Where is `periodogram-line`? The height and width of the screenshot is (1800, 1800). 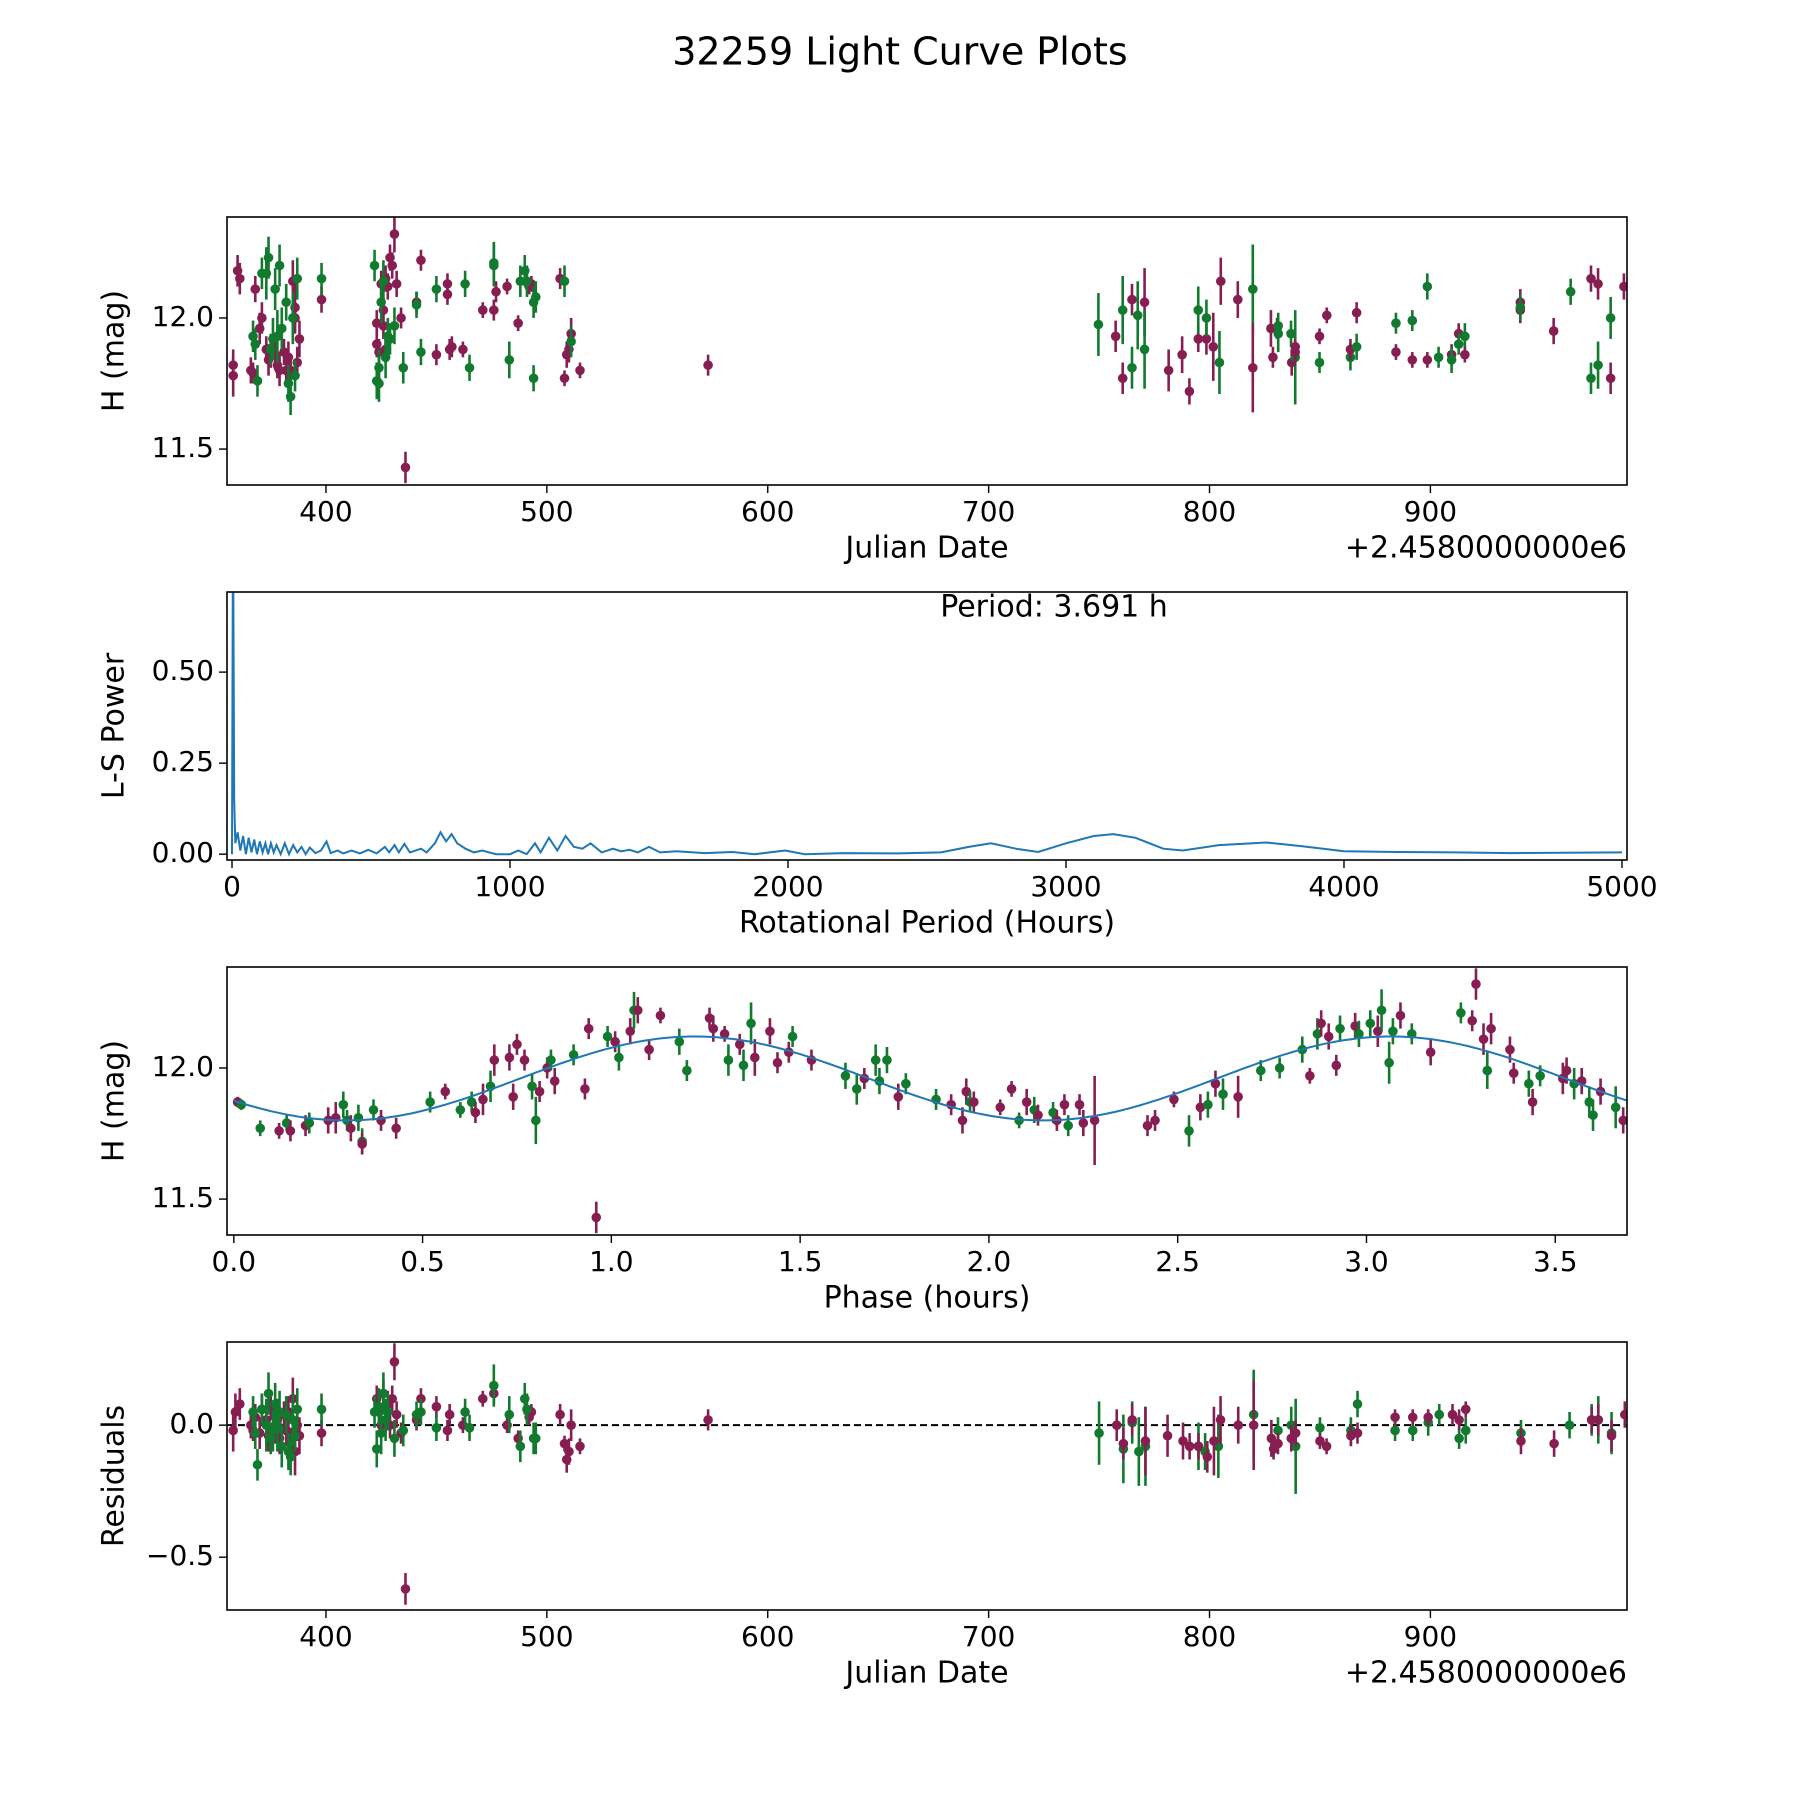 periodogram-line is located at coordinates (927, 724).